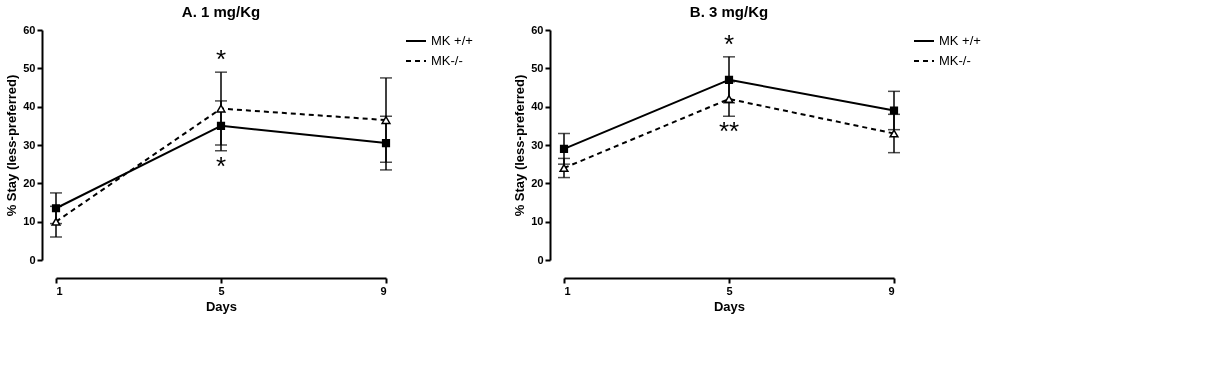  I want to click on annotation: **, so click(729, 131).